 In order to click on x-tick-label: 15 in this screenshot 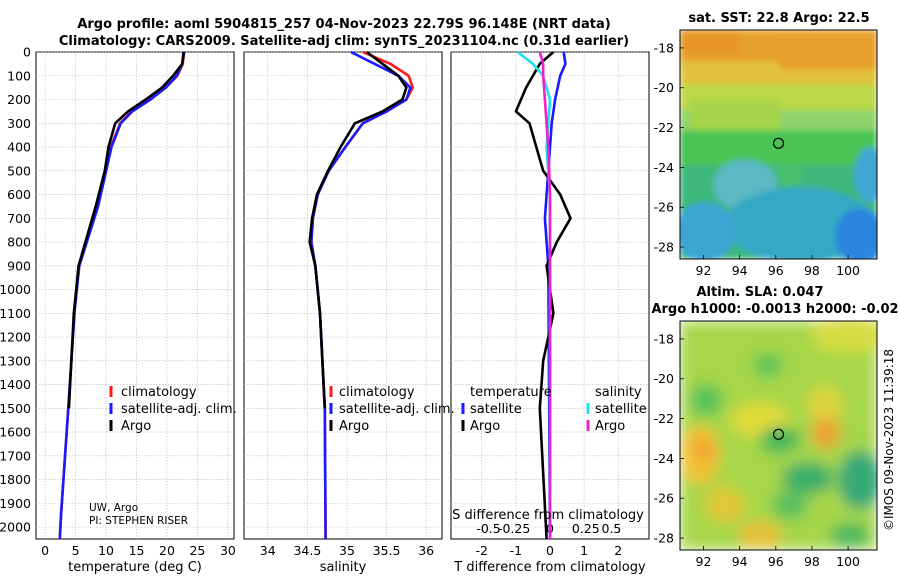, I will do `click(137, 550)`.